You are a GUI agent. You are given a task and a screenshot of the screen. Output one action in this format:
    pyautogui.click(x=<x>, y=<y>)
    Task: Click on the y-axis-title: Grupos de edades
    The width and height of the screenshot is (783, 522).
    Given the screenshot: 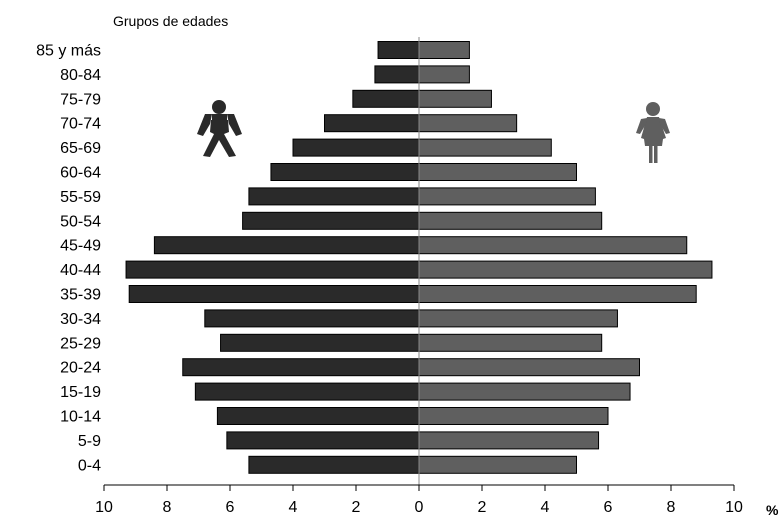 What is the action you would take?
    pyautogui.click(x=170, y=21)
    